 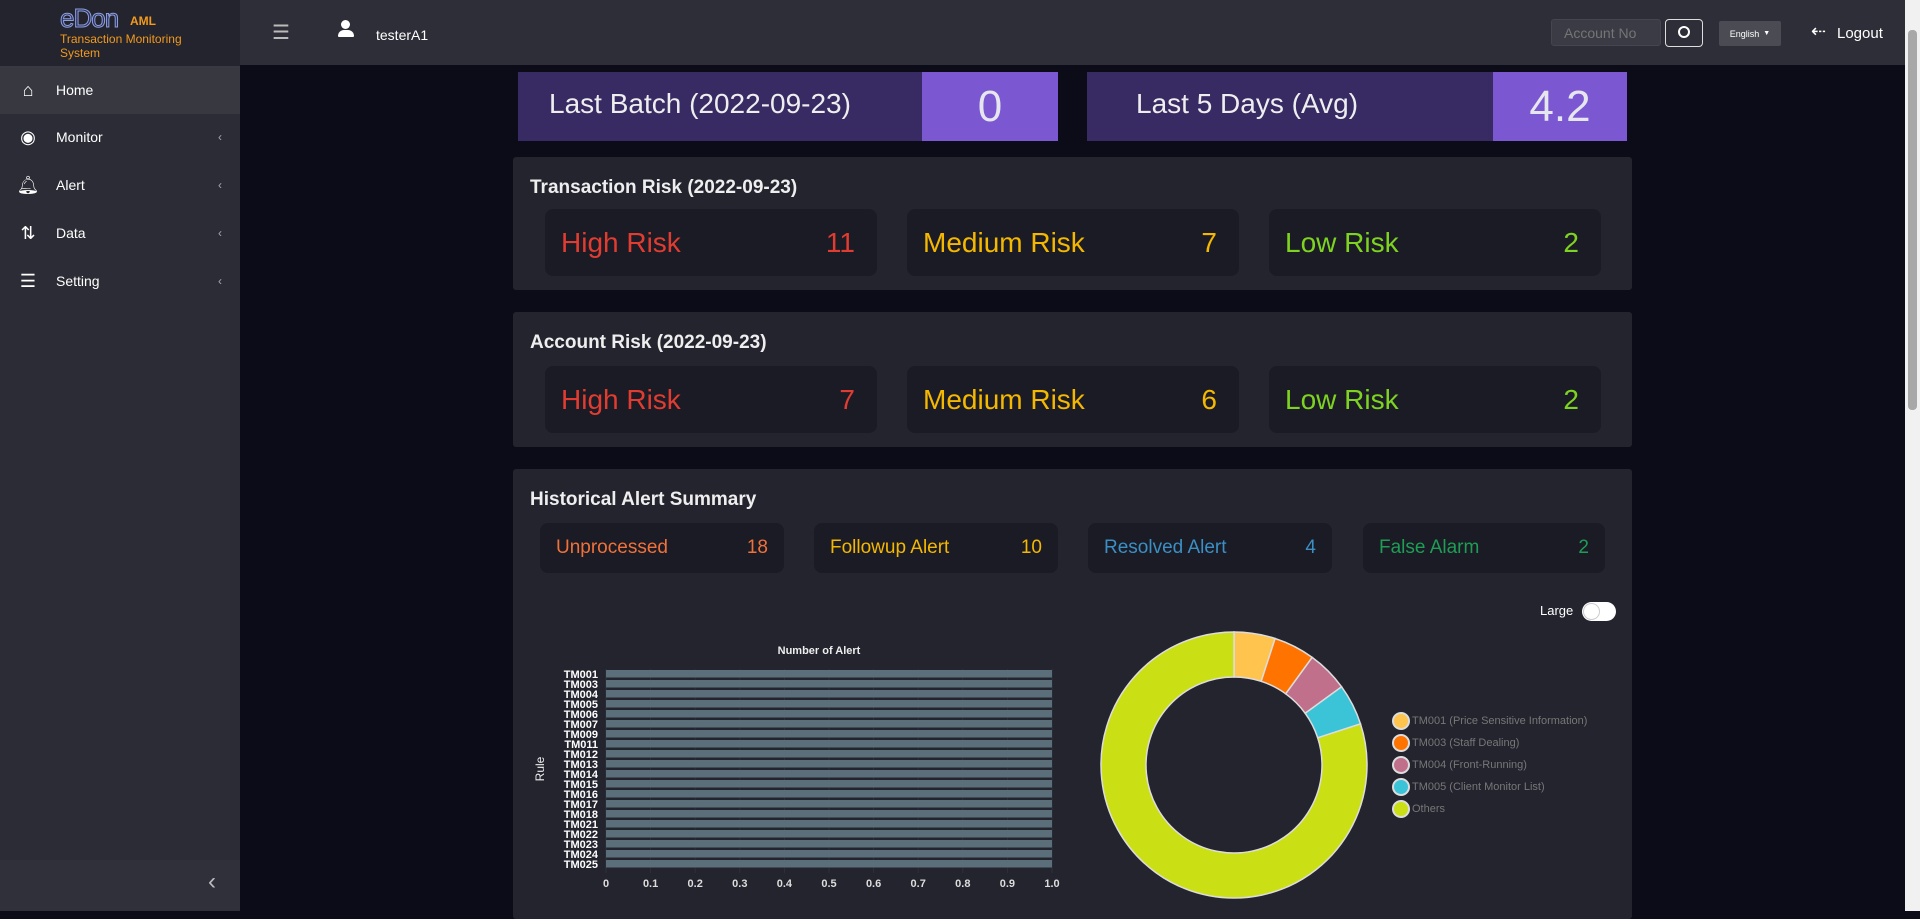 I want to click on sidebar-item-data: ⇅ Data ‹, so click(x=120, y=233).